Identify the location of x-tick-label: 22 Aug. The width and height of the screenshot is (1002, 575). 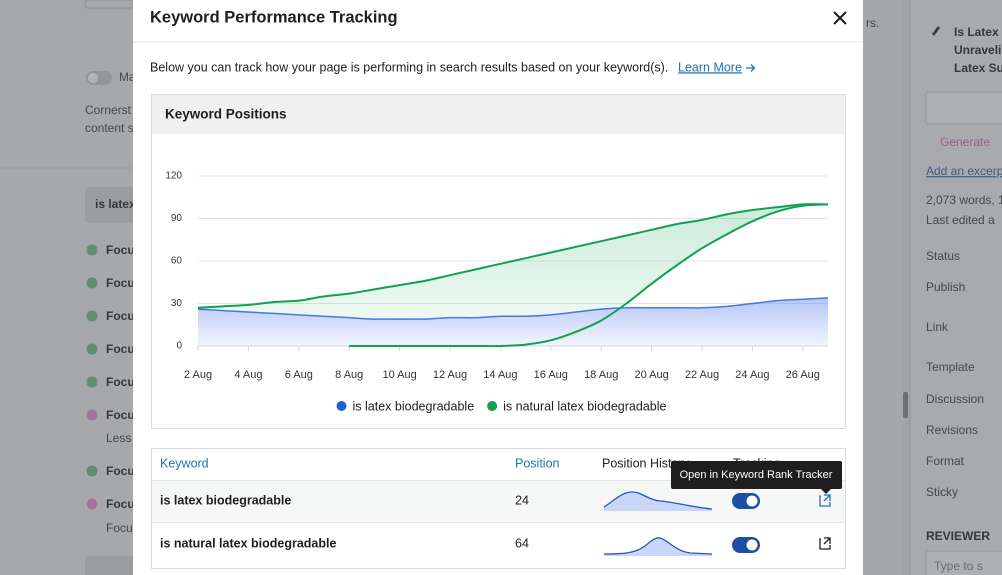
(702, 375).